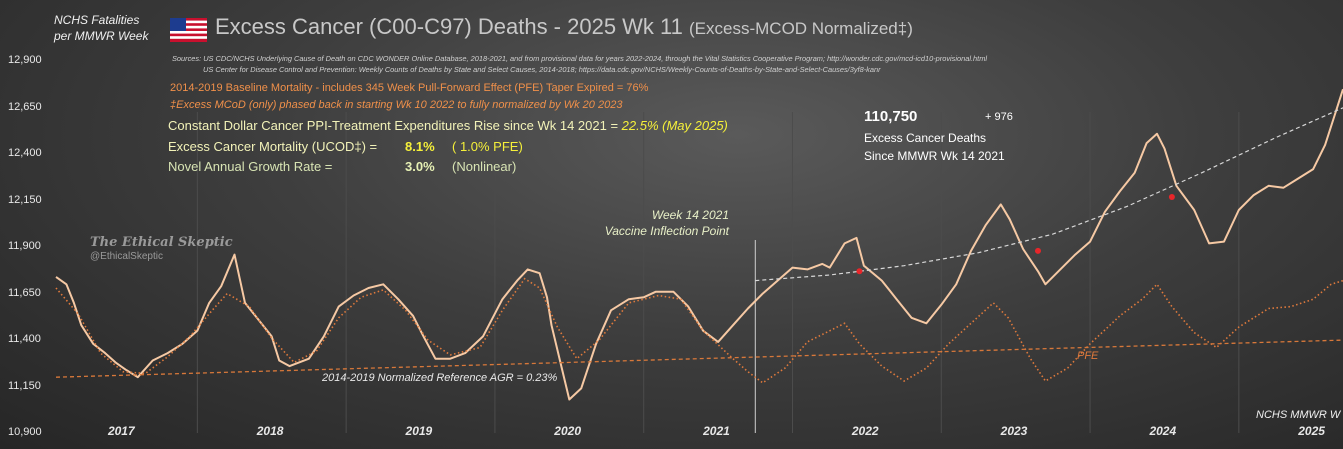 This screenshot has width=1343, height=449. I want to click on y-tick-label: 12,650, so click(25, 106).